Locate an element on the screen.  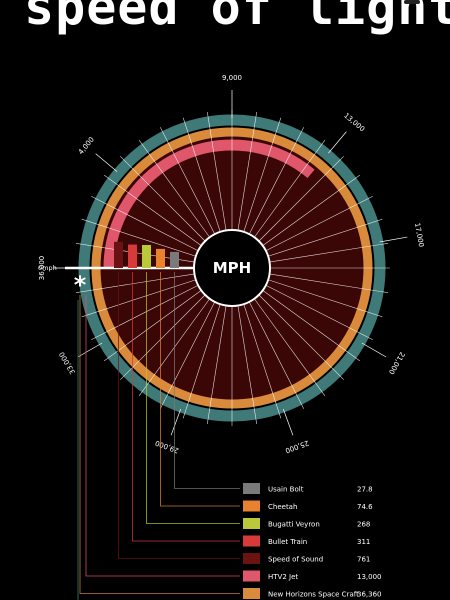
scale-label: 36,000 is located at coordinates (42, 268).